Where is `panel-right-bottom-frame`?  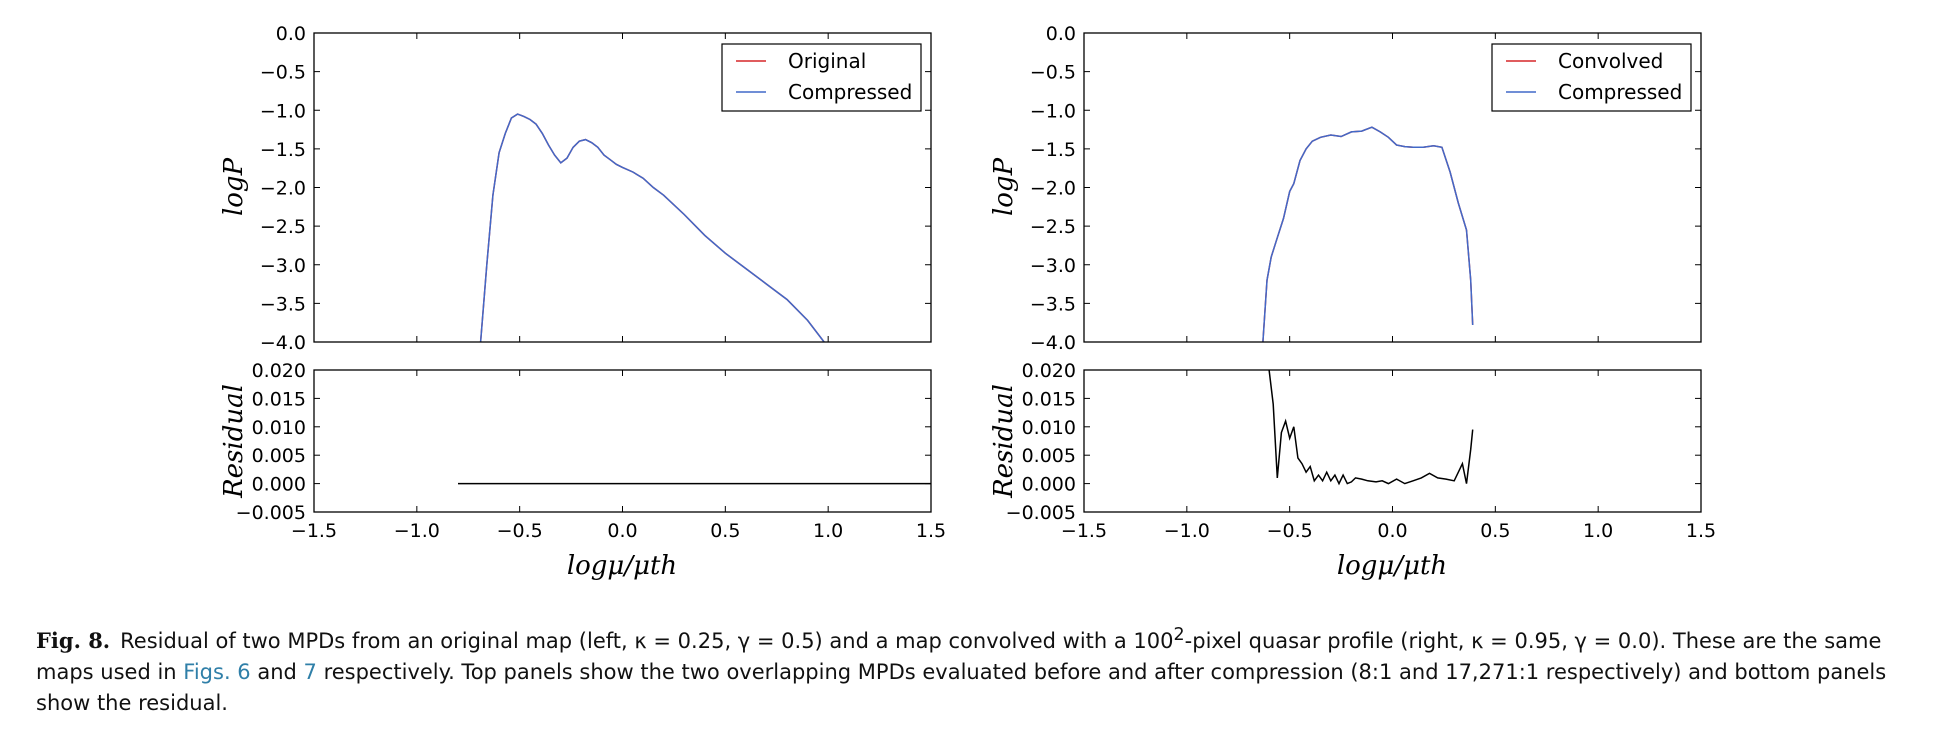 panel-right-bottom-frame is located at coordinates (1392, 441).